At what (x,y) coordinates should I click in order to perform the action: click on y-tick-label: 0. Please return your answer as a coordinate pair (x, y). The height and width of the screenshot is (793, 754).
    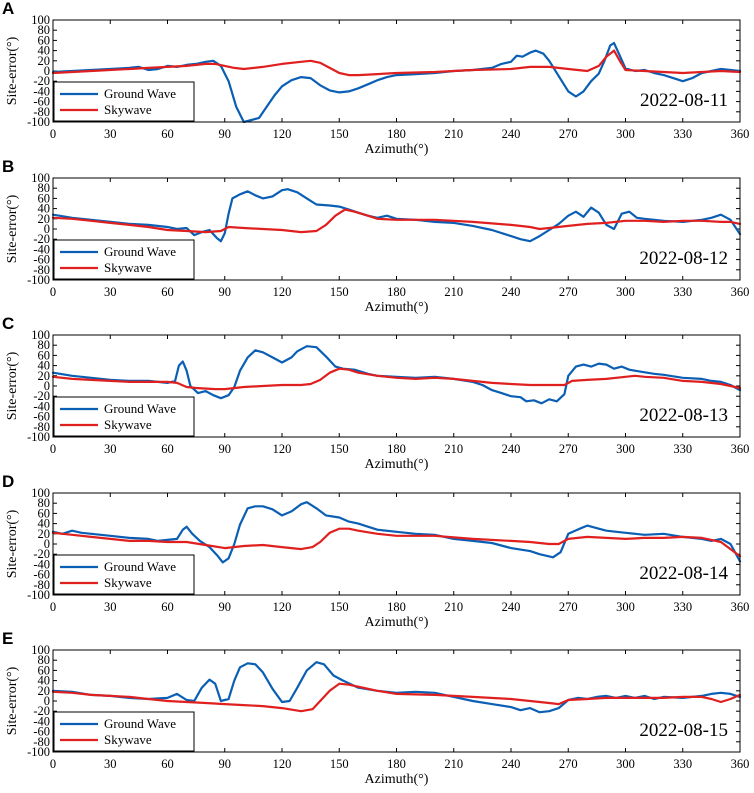
    Looking at the image, I should click on (47, 71).